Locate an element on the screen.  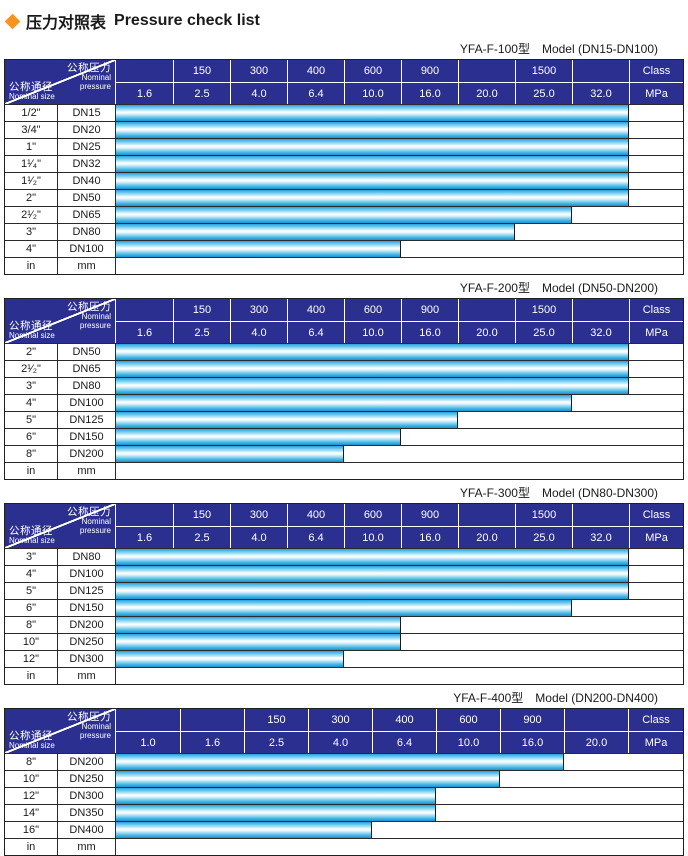
dn-cell: DN200 is located at coordinates (87, 762).